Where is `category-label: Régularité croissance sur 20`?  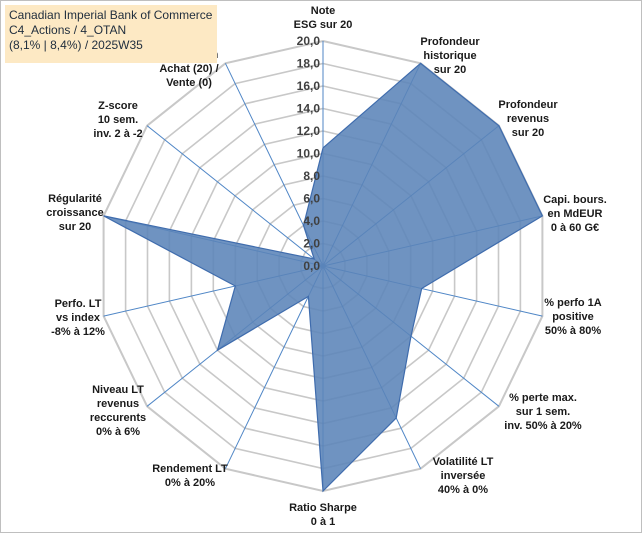
category-label: Régularité croissance sur 20 is located at coordinates (74, 213).